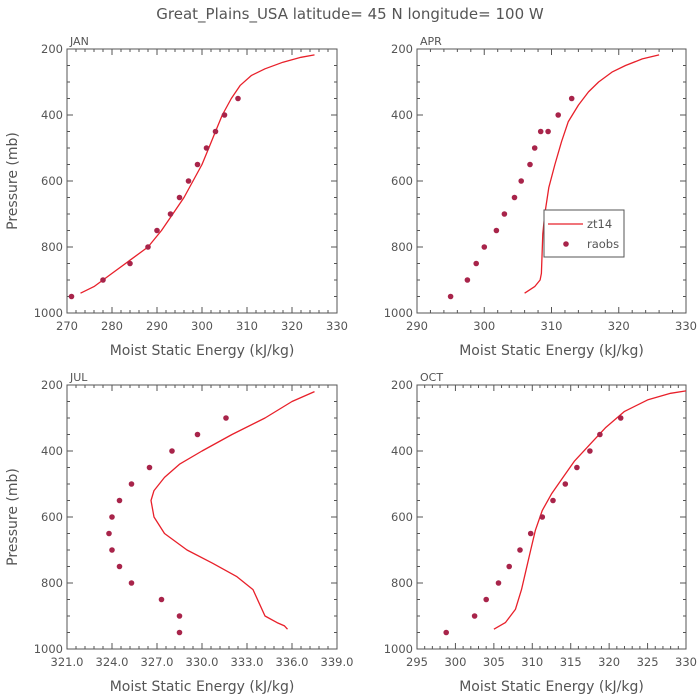 The width and height of the screenshot is (700, 700). Describe the element at coordinates (686, 662) in the screenshot. I see `x-tick-label: 330` at that location.